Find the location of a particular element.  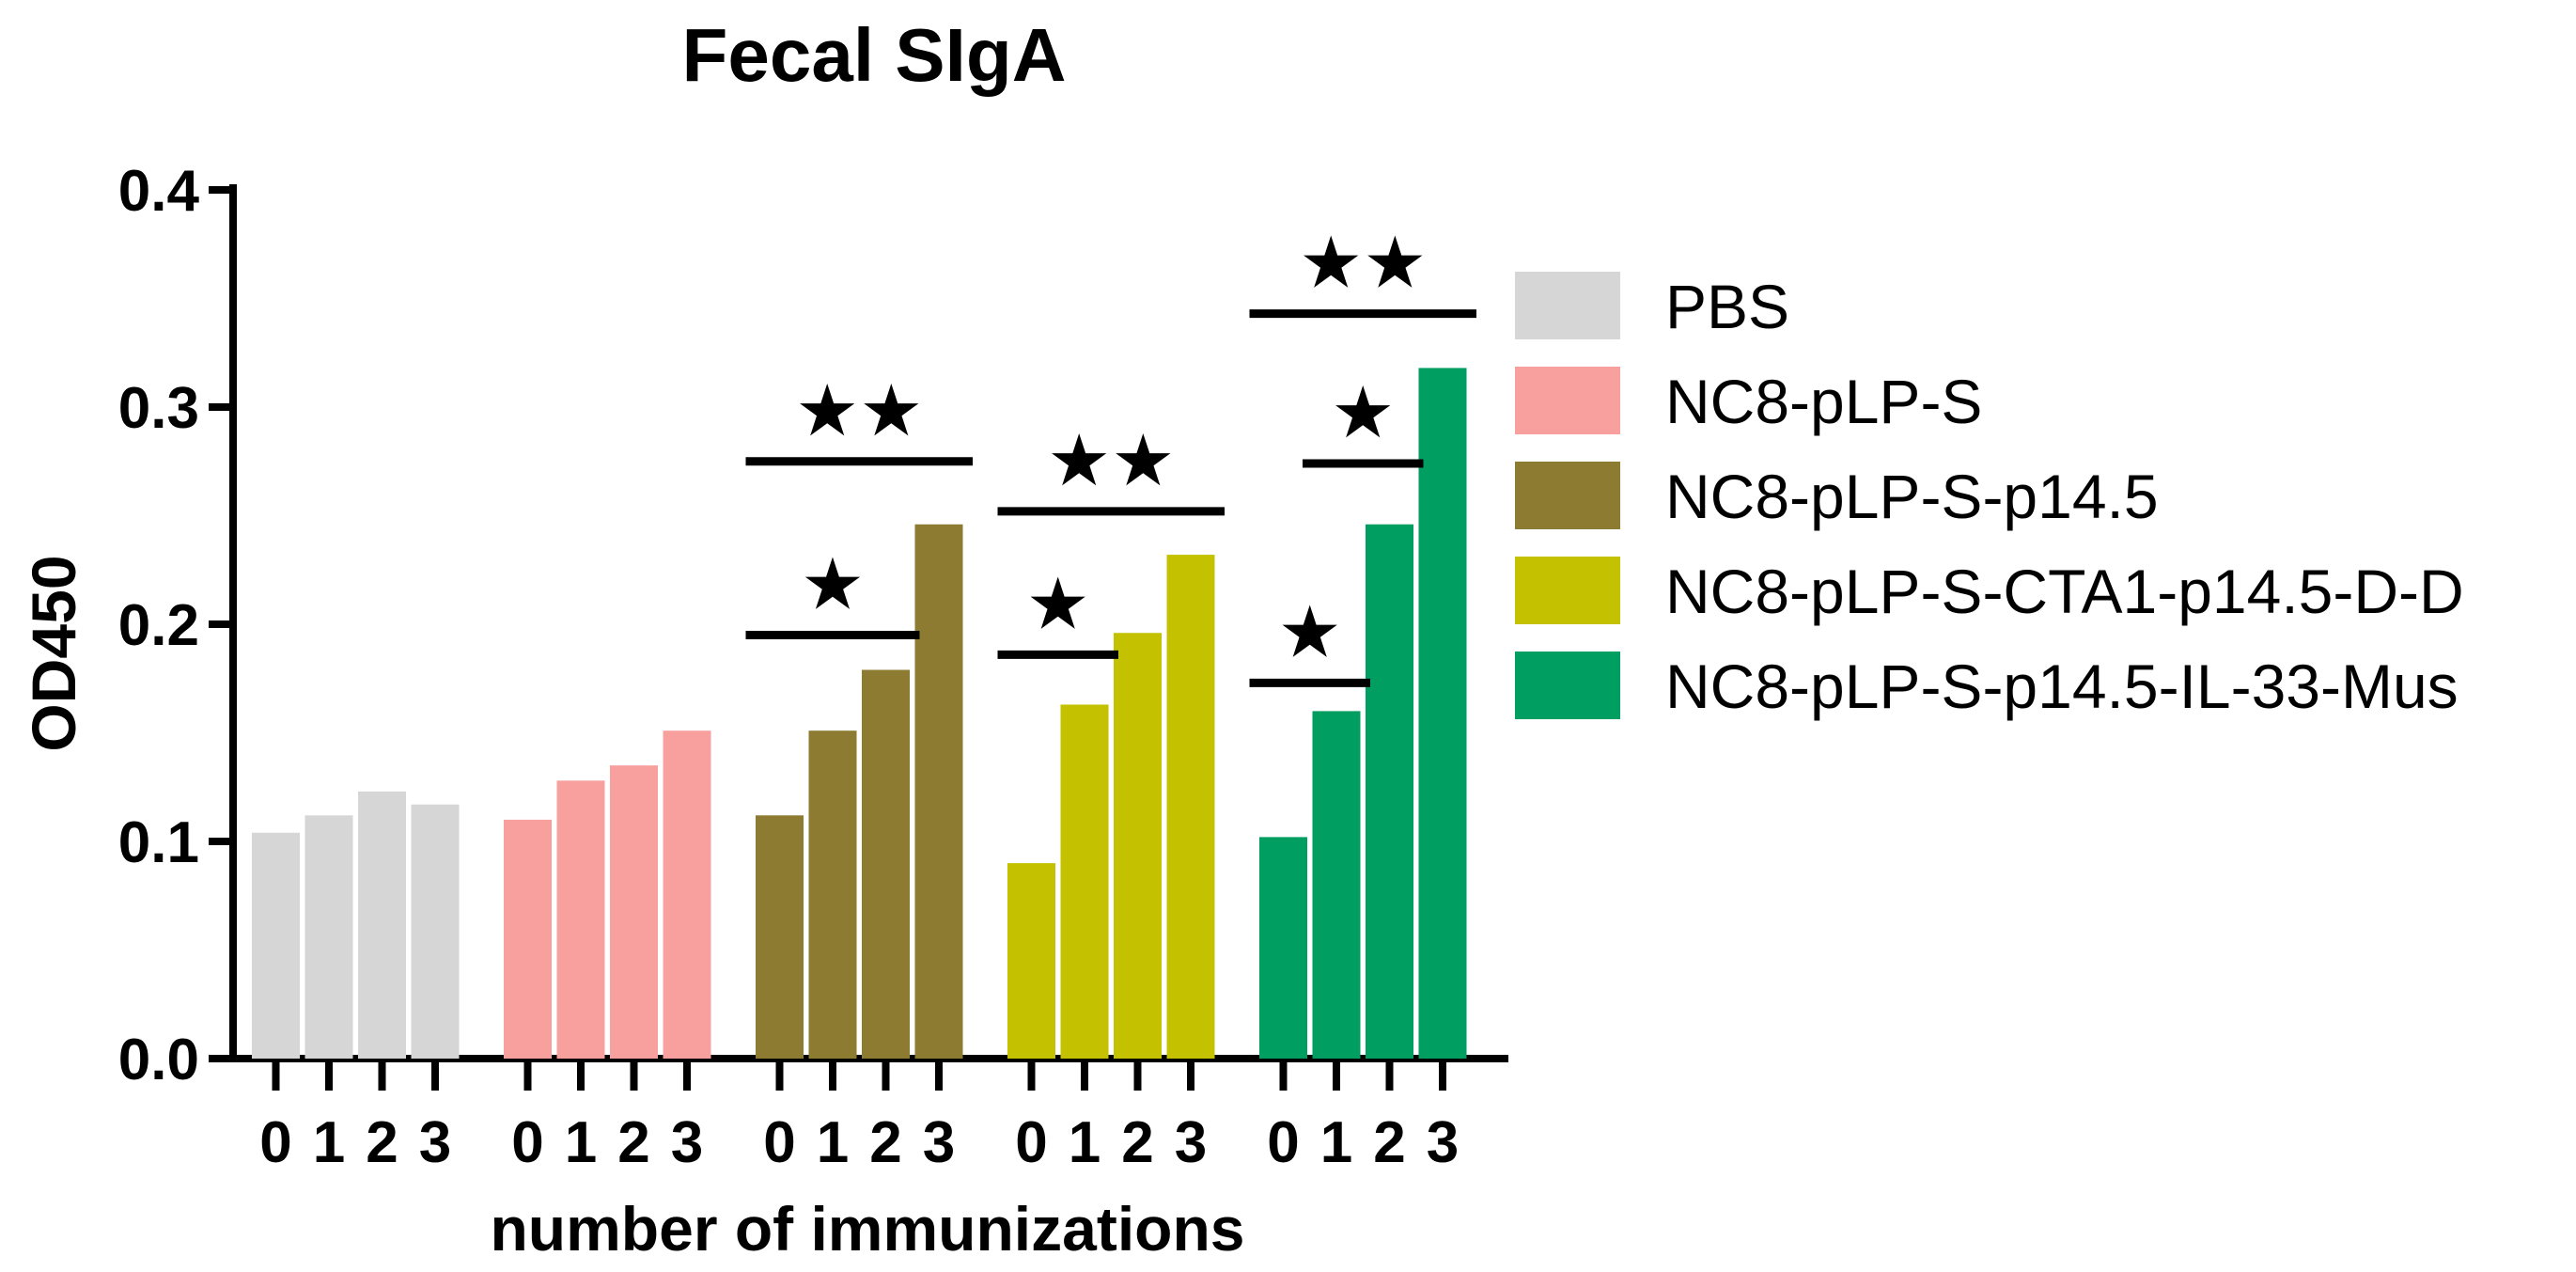

legend-label: NC8-pLP-S-CTA1-p14.5-D-D is located at coordinates (2065, 591).